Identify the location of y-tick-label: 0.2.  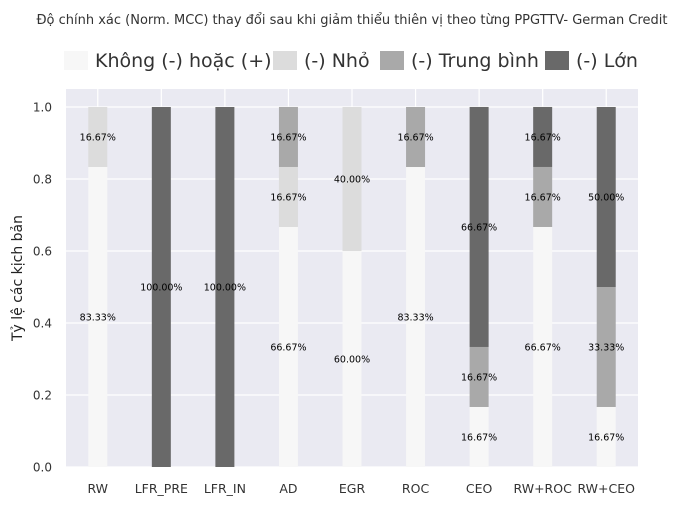
(42, 396).